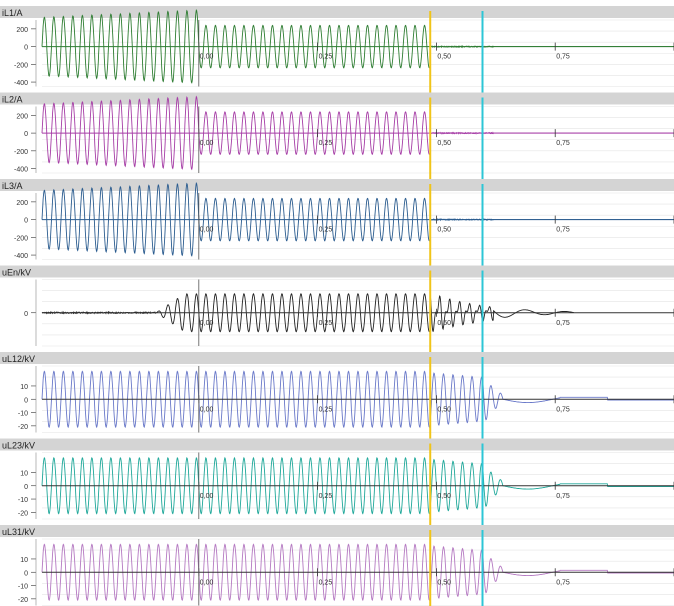 The height and width of the screenshot is (606, 674). Describe the element at coordinates (337, 396) in the screenshot. I see `panel-ul12kv: uL12/kV100-10-200,000,250,500,751` at that location.